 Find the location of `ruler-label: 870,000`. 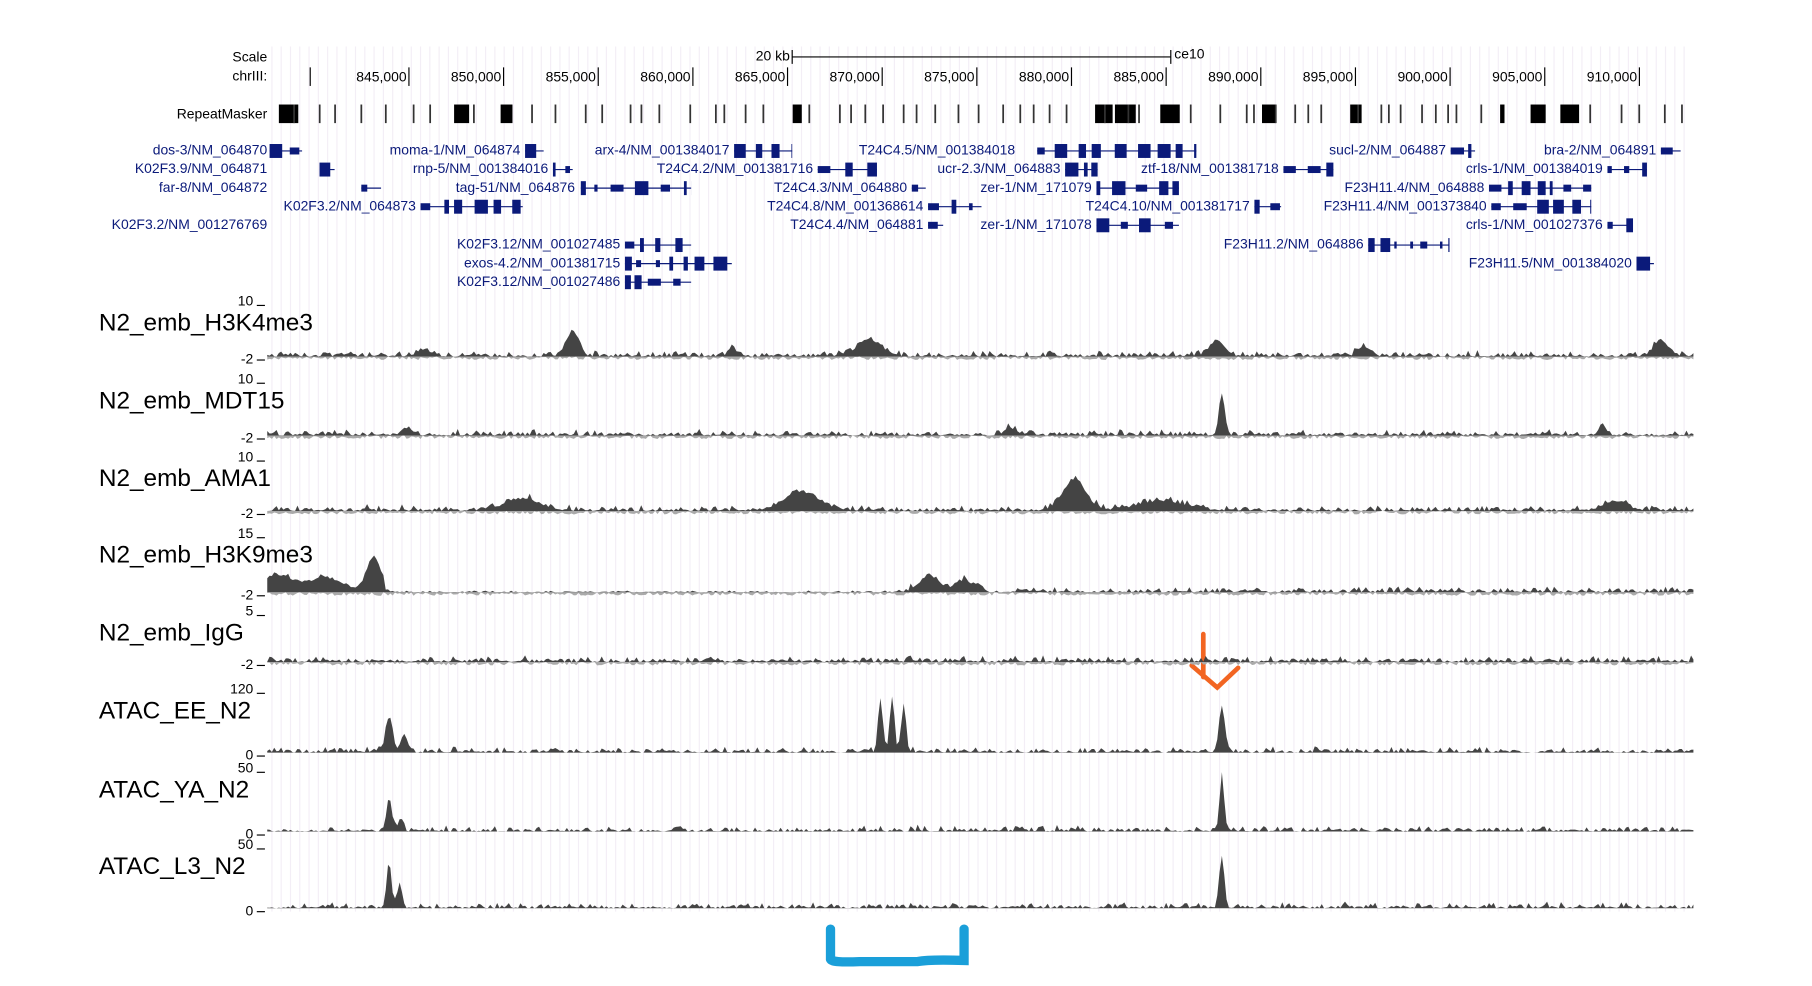

ruler-label: 870,000 is located at coordinates (855, 76).